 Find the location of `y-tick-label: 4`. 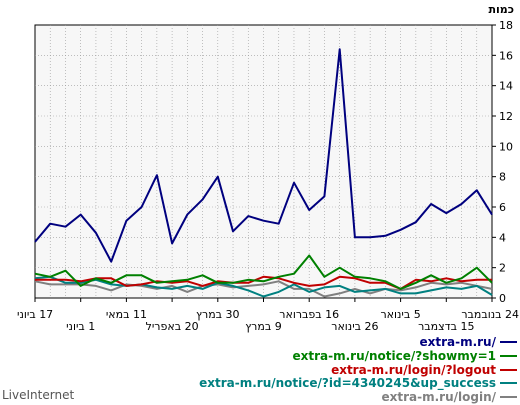

y-tick-label: 4 is located at coordinates (502, 237).